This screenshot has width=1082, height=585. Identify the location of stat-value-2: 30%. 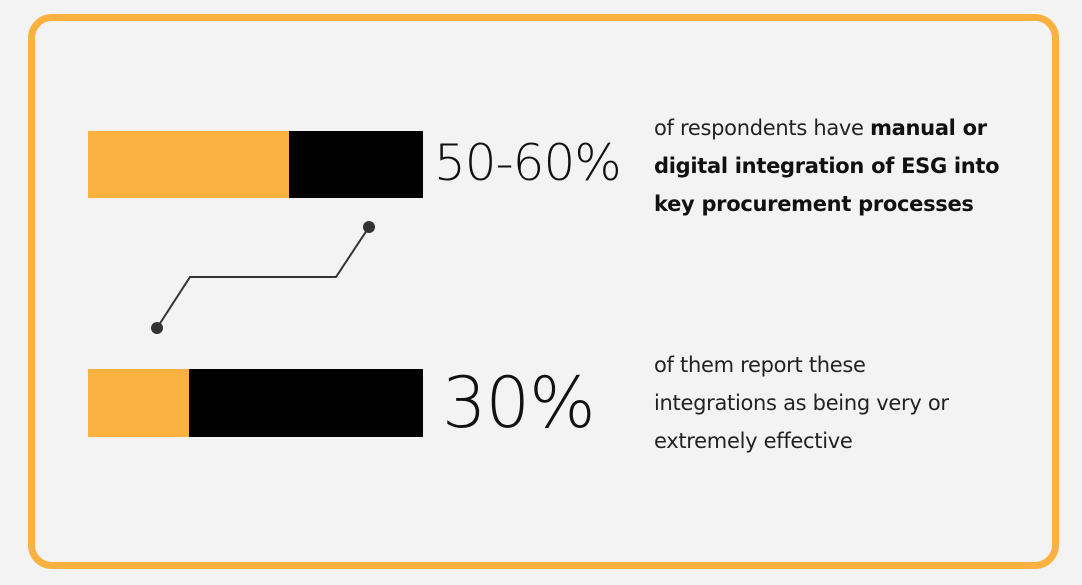
(519, 403).